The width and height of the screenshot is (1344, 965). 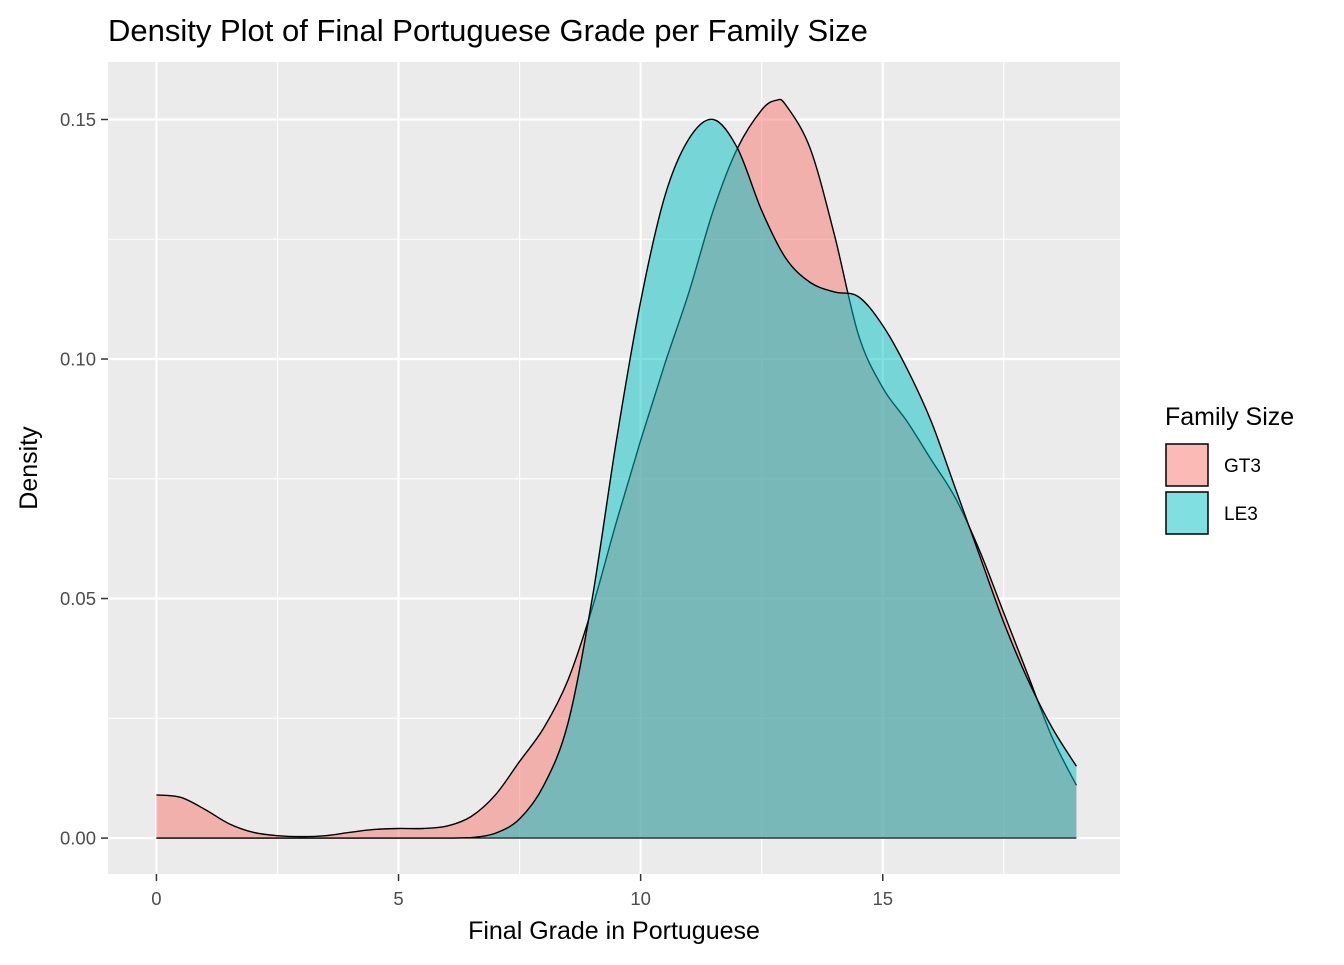 What do you see at coordinates (882, 898) in the screenshot?
I see `x-tick-label: 15` at bounding box center [882, 898].